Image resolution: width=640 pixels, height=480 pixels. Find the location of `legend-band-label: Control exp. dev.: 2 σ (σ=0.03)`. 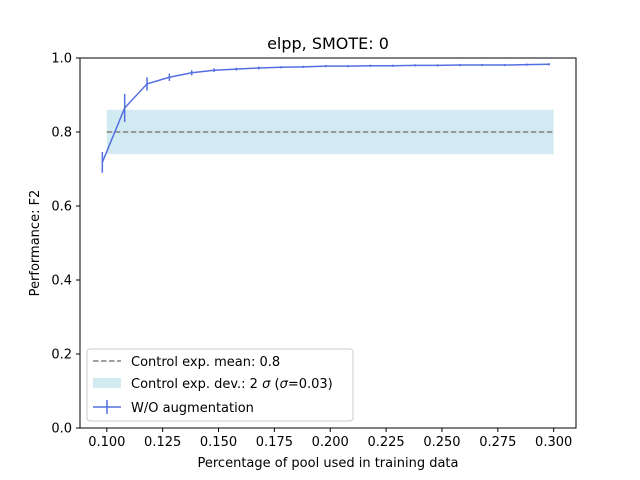

legend-band-label: Control exp. dev.: 2 σ (σ=0.03) is located at coordinates (232, 384).